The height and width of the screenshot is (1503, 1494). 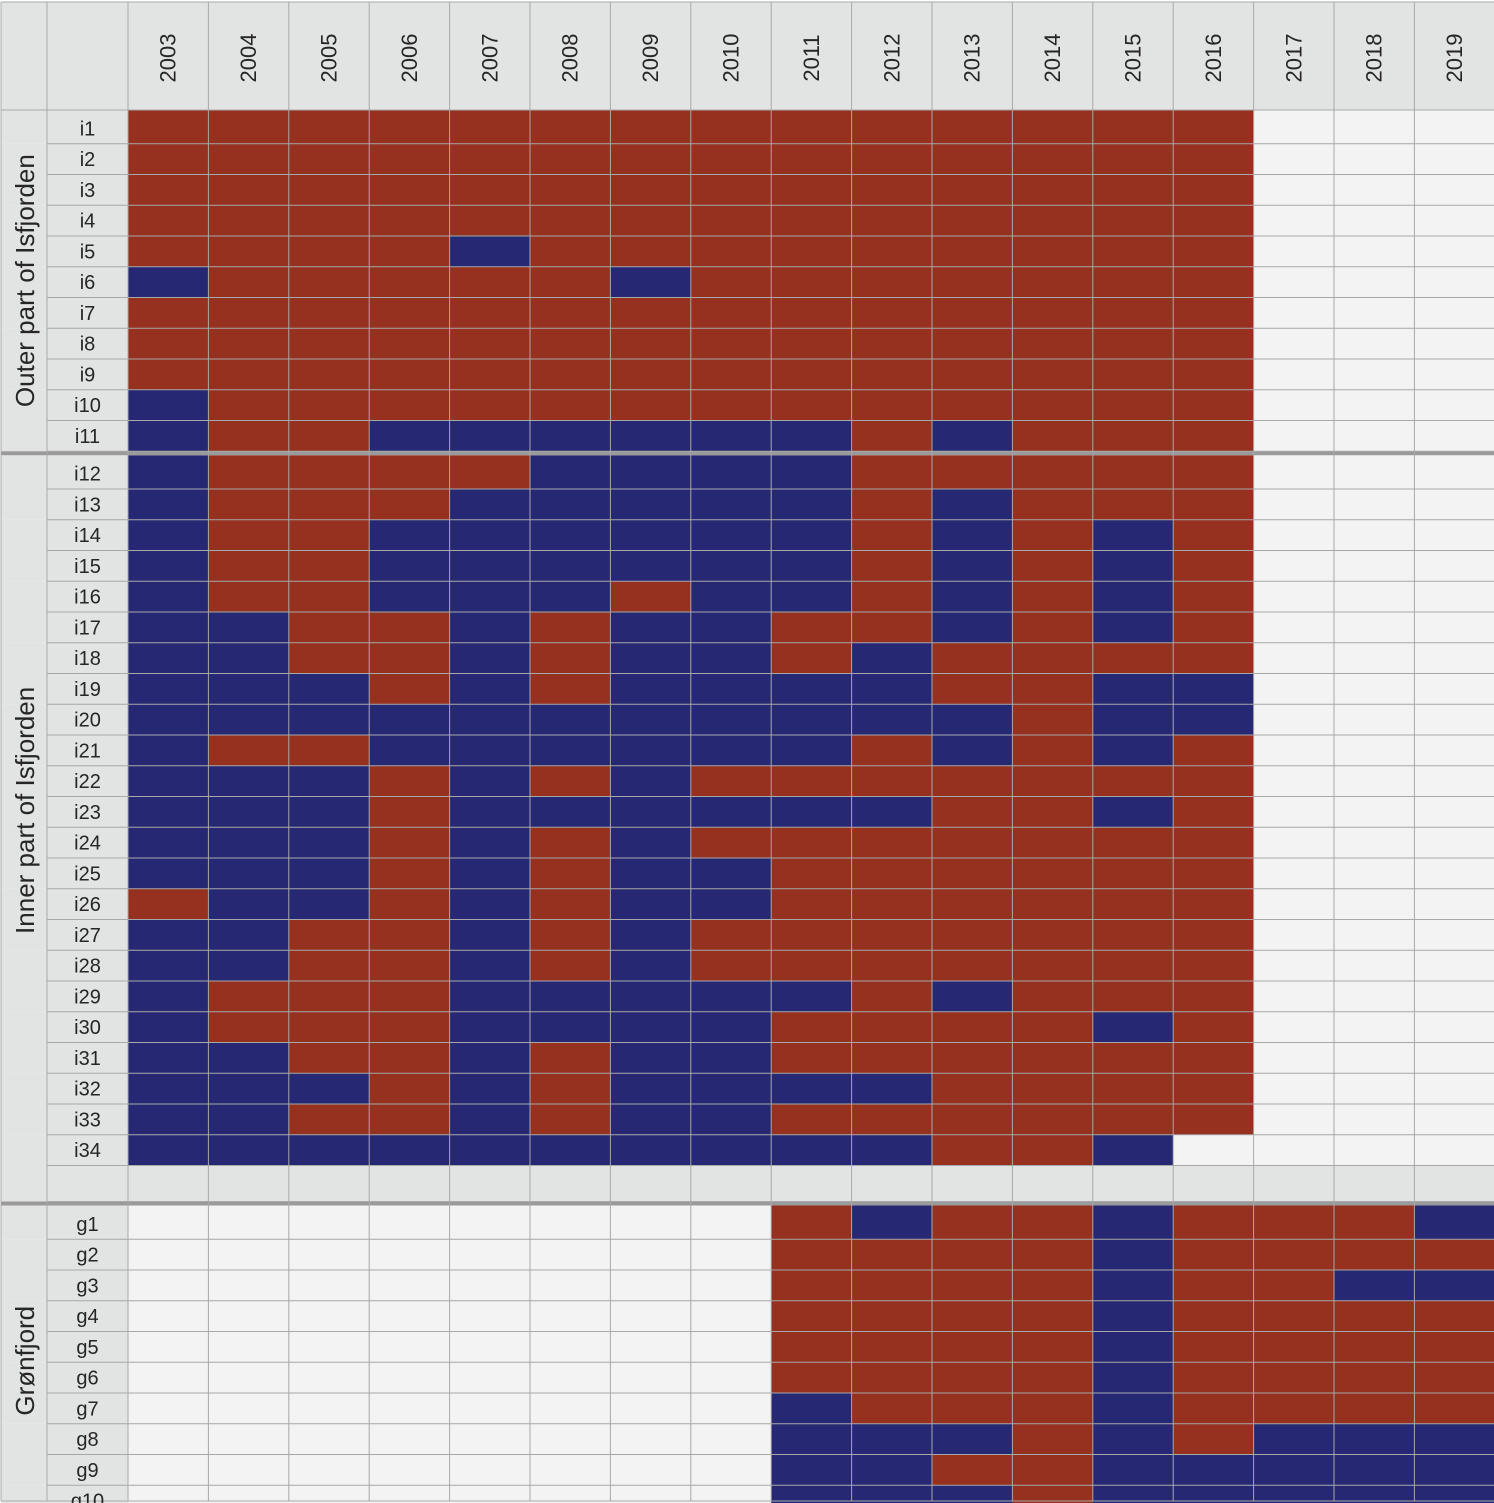 What do you see at coordinates (248, 58) in the screenshot?
I see `year-label: 2004` at bounding box center [248, 58].